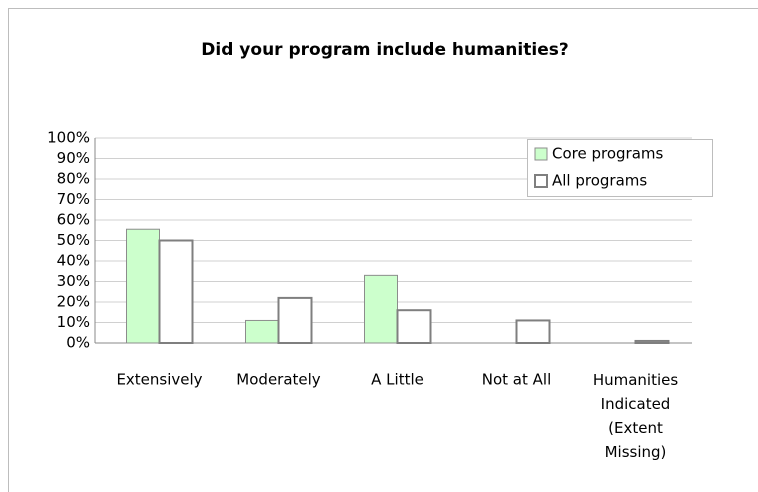 The width and height of the screenshot is (758, 492). What do you see at coordinates (608, 154) in the screenshot?
I see `legend-label: Core programs` at bounding box center [608, 154].